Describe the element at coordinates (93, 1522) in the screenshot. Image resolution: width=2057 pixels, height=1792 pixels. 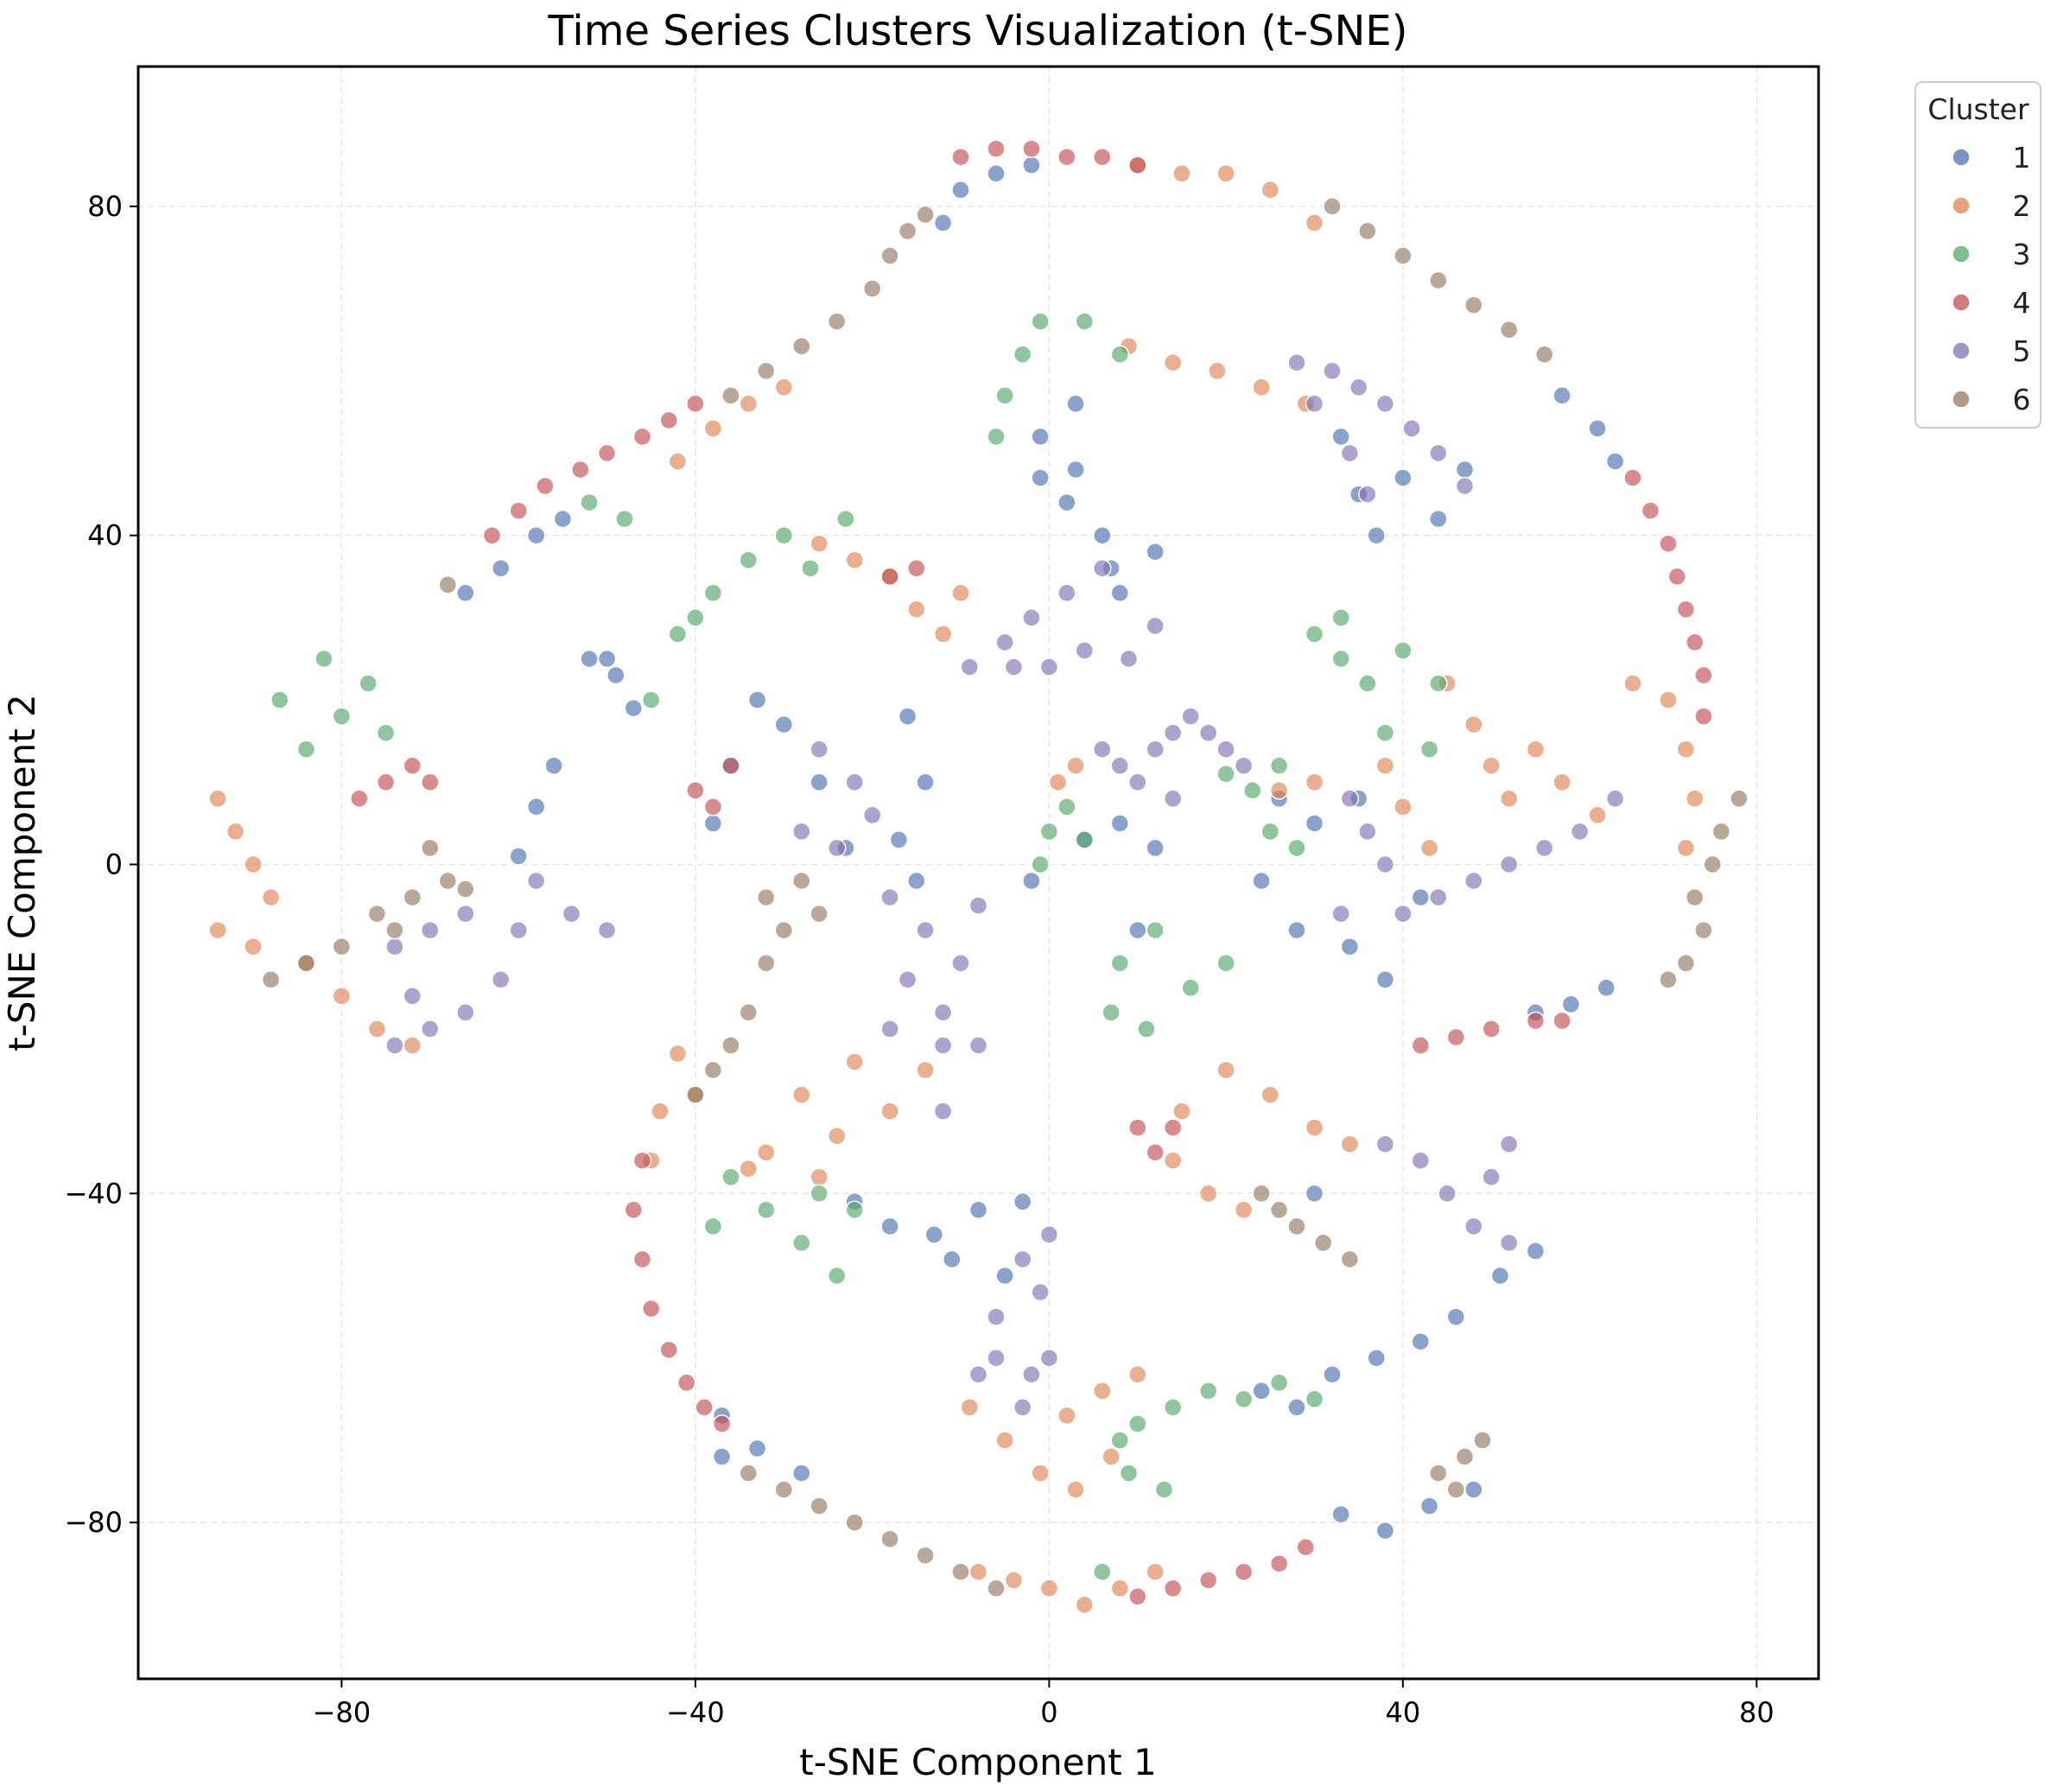
I see `y-tick-label: −80` at that location.